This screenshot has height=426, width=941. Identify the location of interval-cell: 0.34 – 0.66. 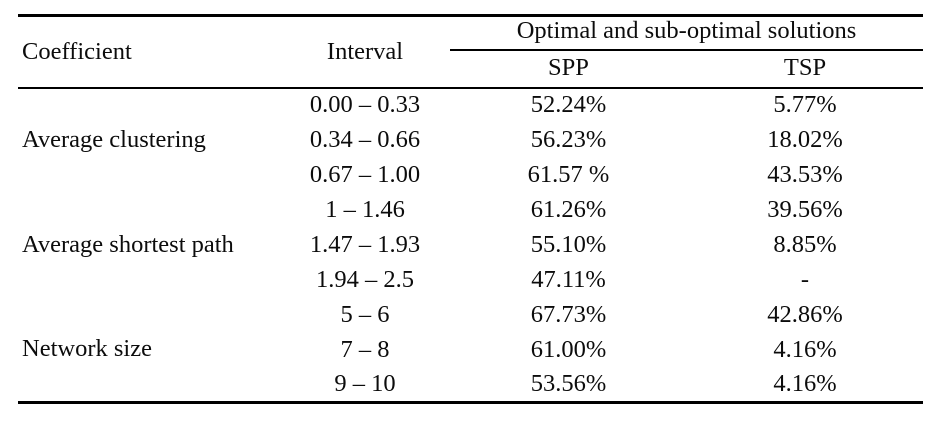
(365, 139).